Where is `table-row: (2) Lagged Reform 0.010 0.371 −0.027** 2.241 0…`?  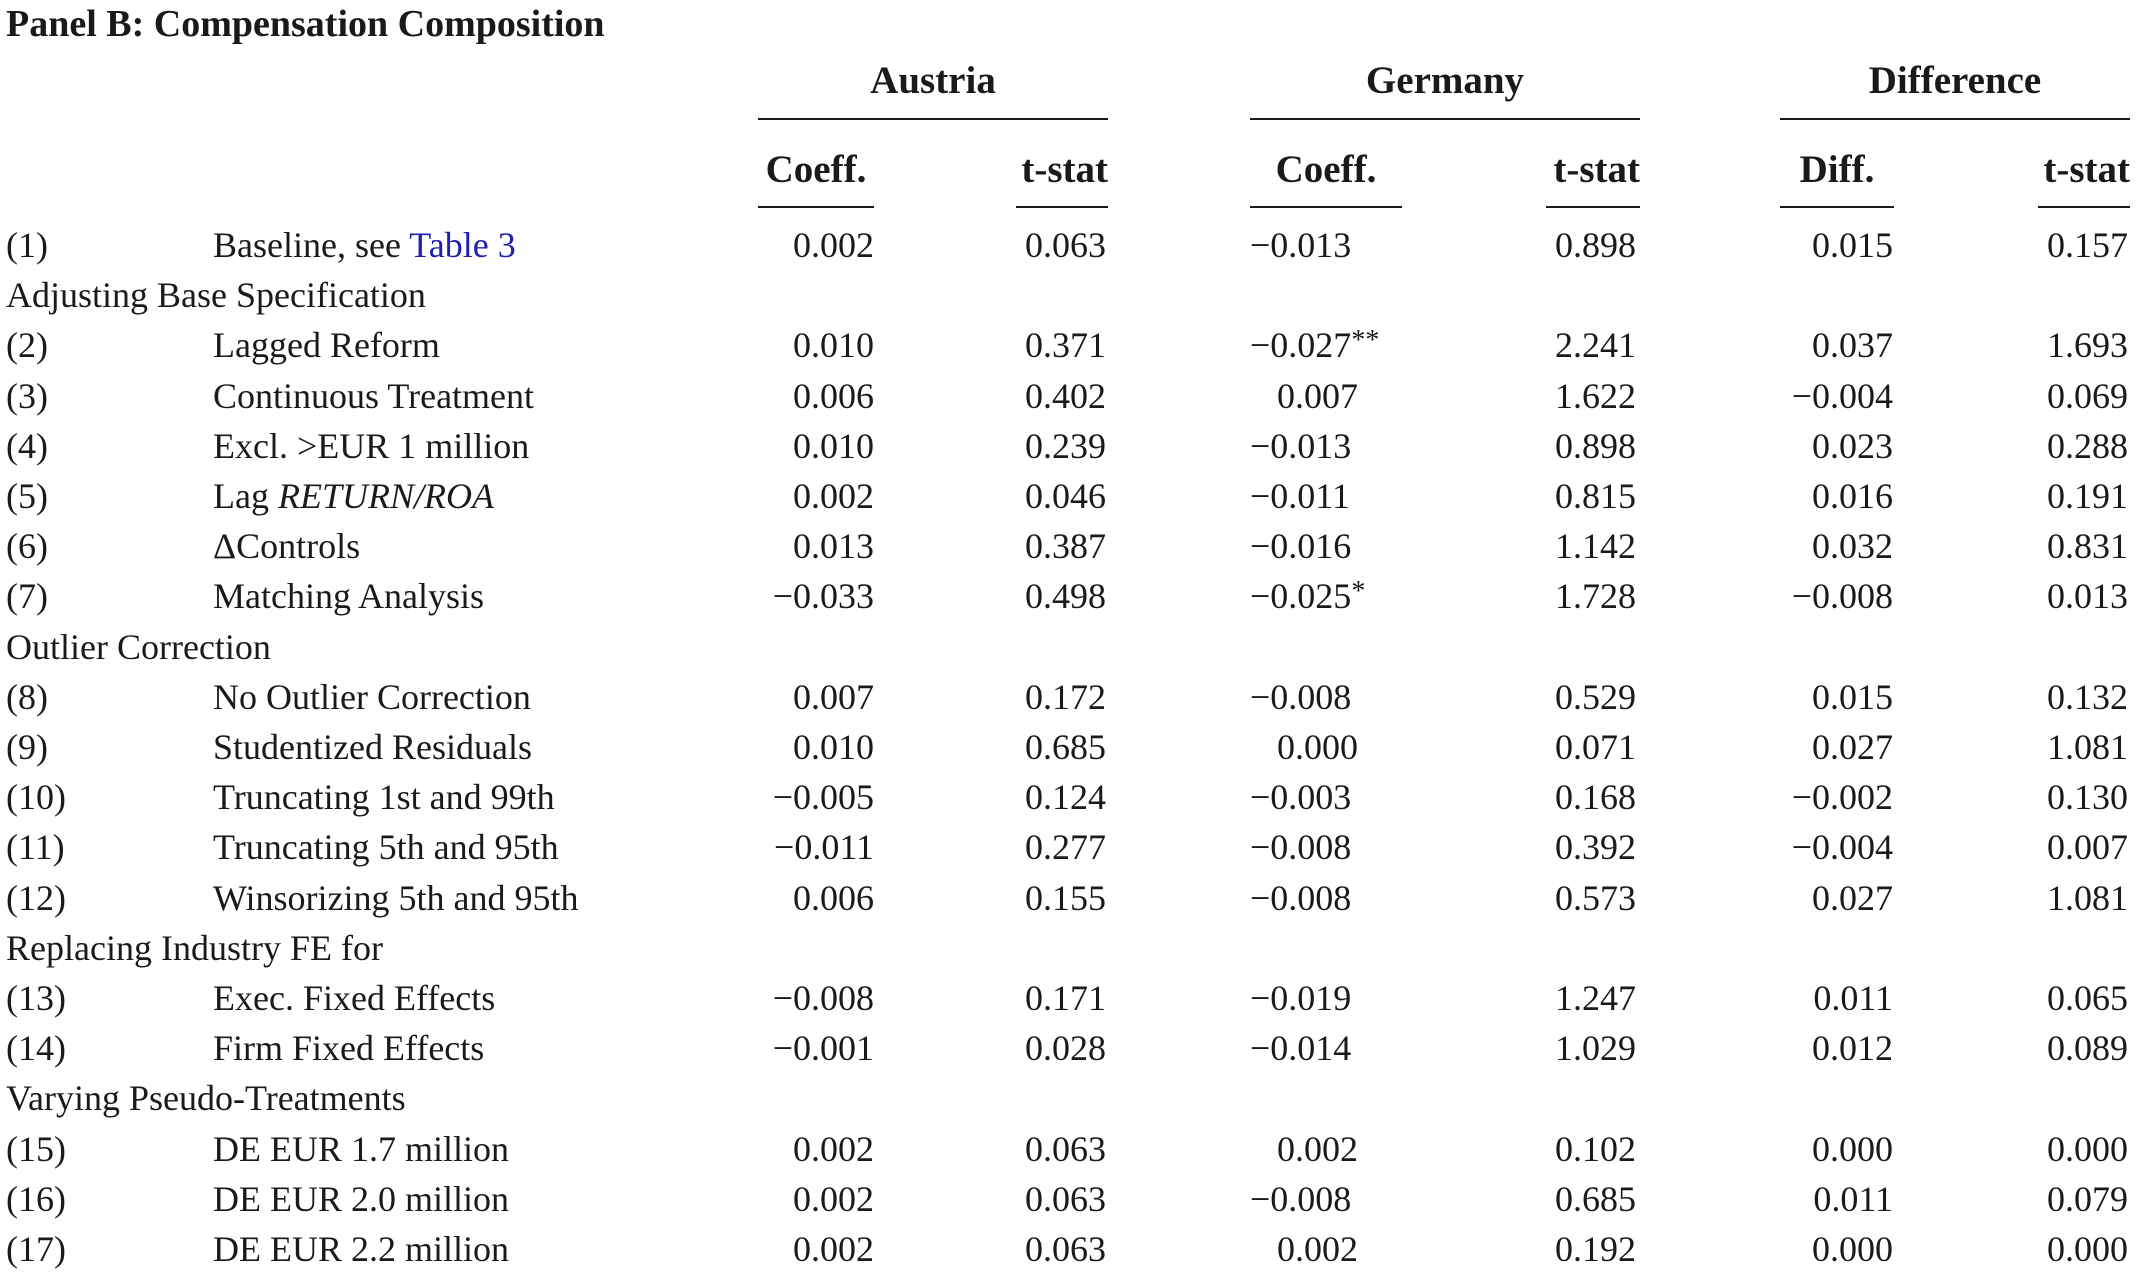 table-row: (2) Lagged Reform 0.010 0.371 −0.027** 2.241 0… is located at coordinates (1069, 345).